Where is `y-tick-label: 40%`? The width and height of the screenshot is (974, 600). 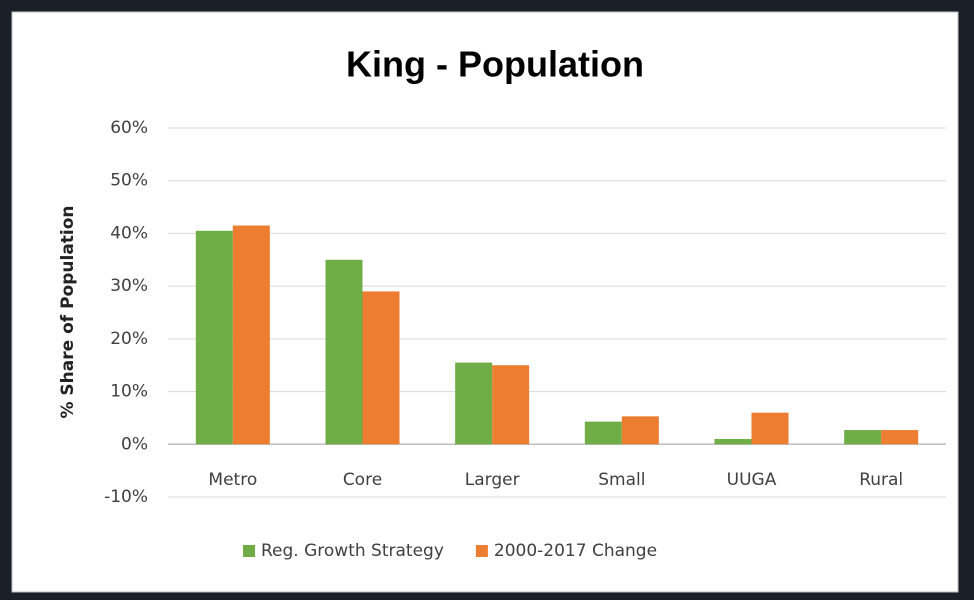
y-tick-label: 40% is located at coordinates (129, 233).